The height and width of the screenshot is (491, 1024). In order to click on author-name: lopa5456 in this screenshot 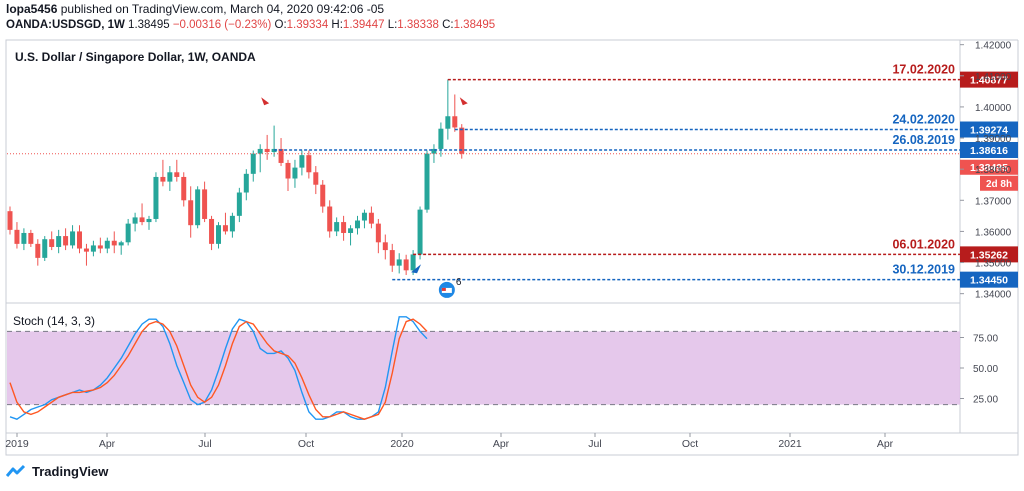, I will do `click(32, 9)`.